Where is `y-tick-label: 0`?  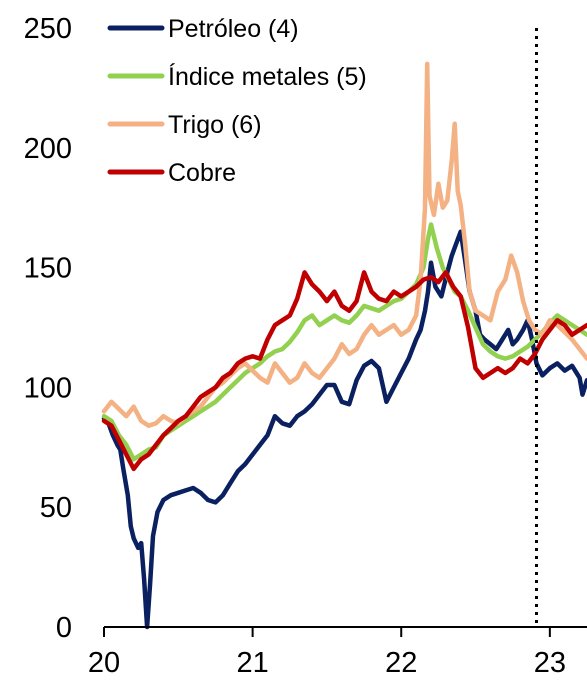 y-tick-label: 0 is located at coordinates (64, 628).